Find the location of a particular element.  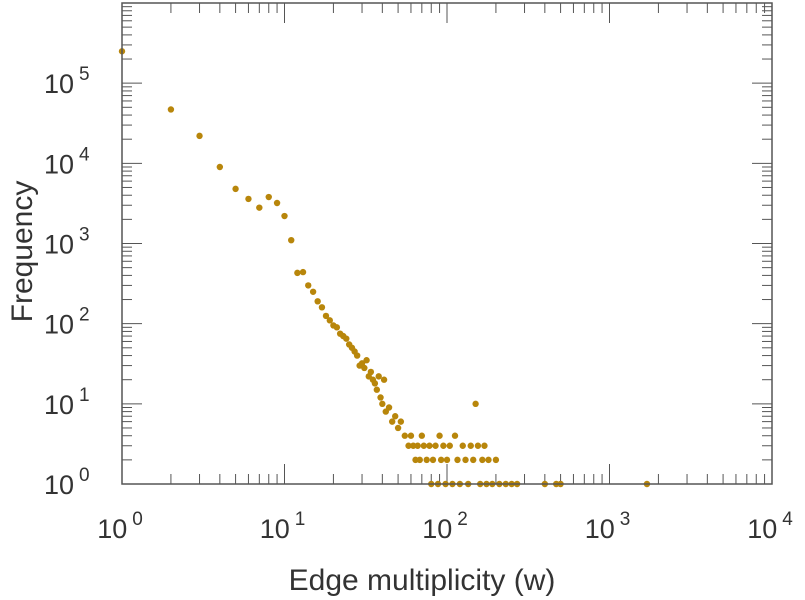

x-tick-labels: 10 0 10 1 10 2 10 3 10 4 is located at coordinates (445, 526).